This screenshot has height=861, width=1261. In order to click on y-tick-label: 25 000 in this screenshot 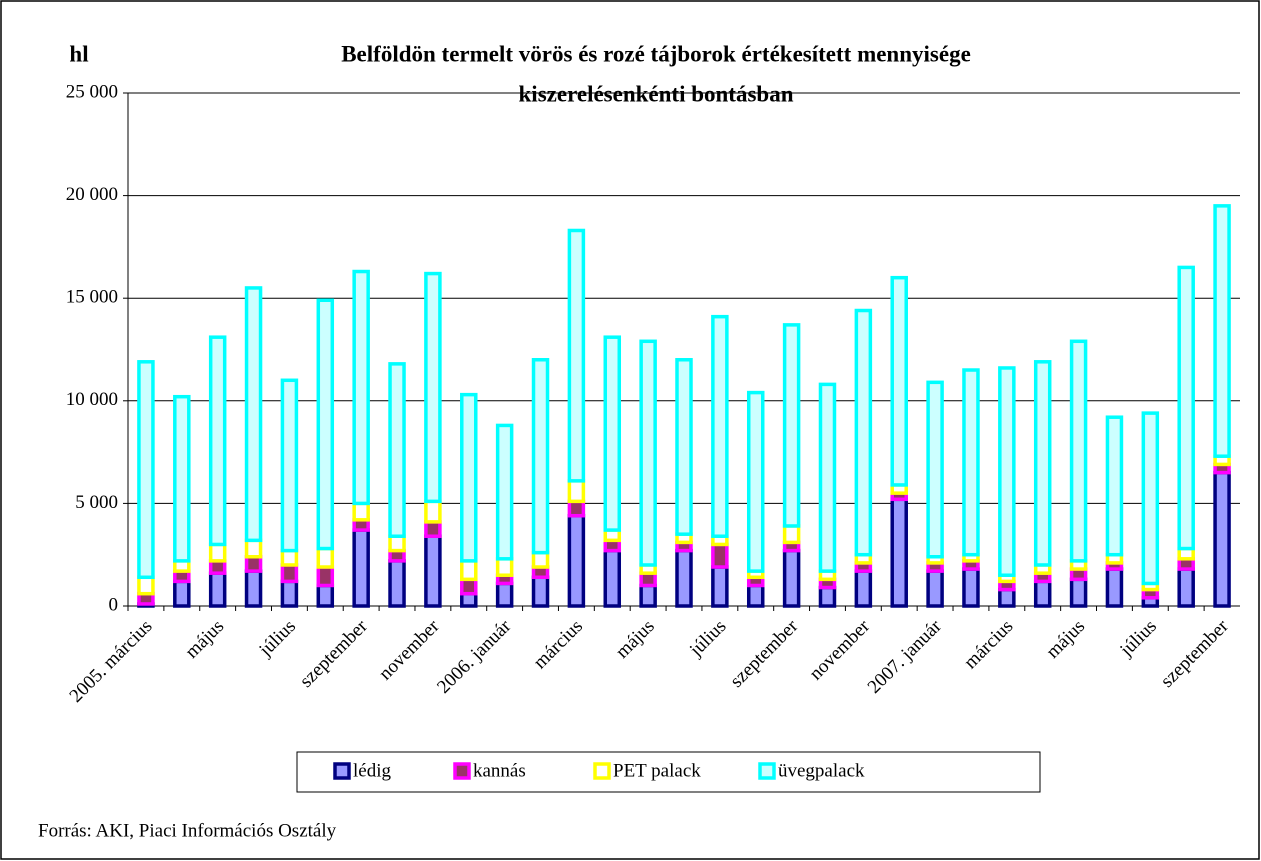, I will do `click(92, 91)`.